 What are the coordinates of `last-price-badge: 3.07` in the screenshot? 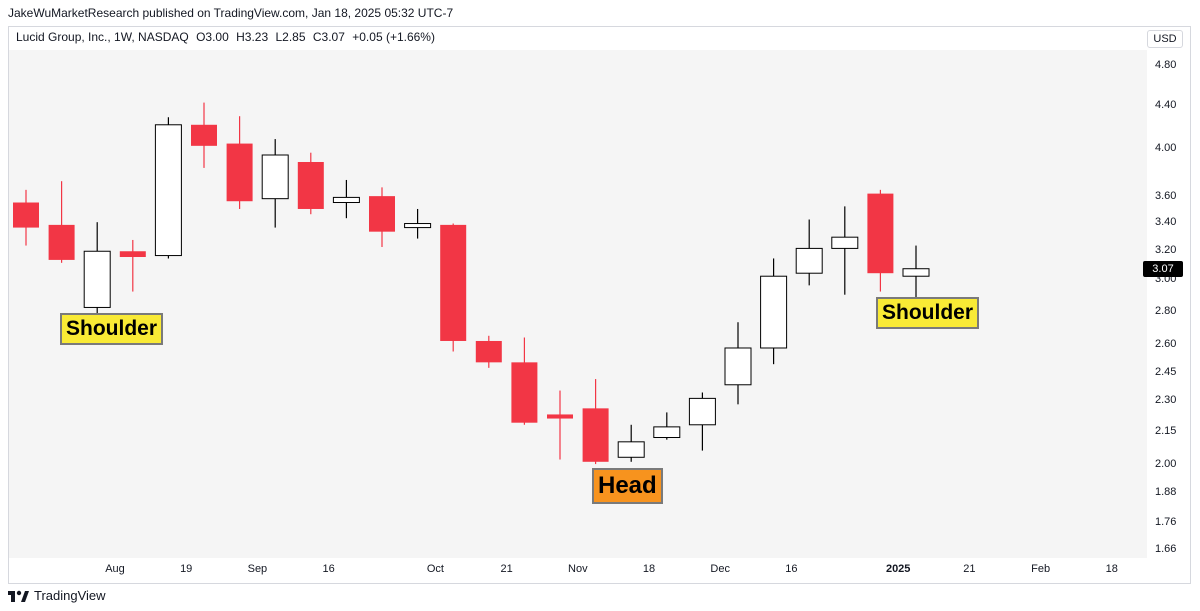 It's located at (1163, 269).